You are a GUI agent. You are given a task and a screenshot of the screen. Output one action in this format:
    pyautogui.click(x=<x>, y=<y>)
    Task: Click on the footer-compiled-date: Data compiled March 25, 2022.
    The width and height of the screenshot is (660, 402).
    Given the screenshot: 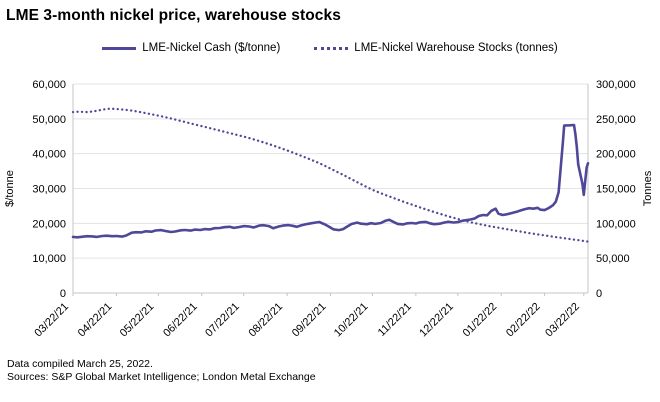 What is the action you would take?
    pyautogui.click(x=80, y=364)
    